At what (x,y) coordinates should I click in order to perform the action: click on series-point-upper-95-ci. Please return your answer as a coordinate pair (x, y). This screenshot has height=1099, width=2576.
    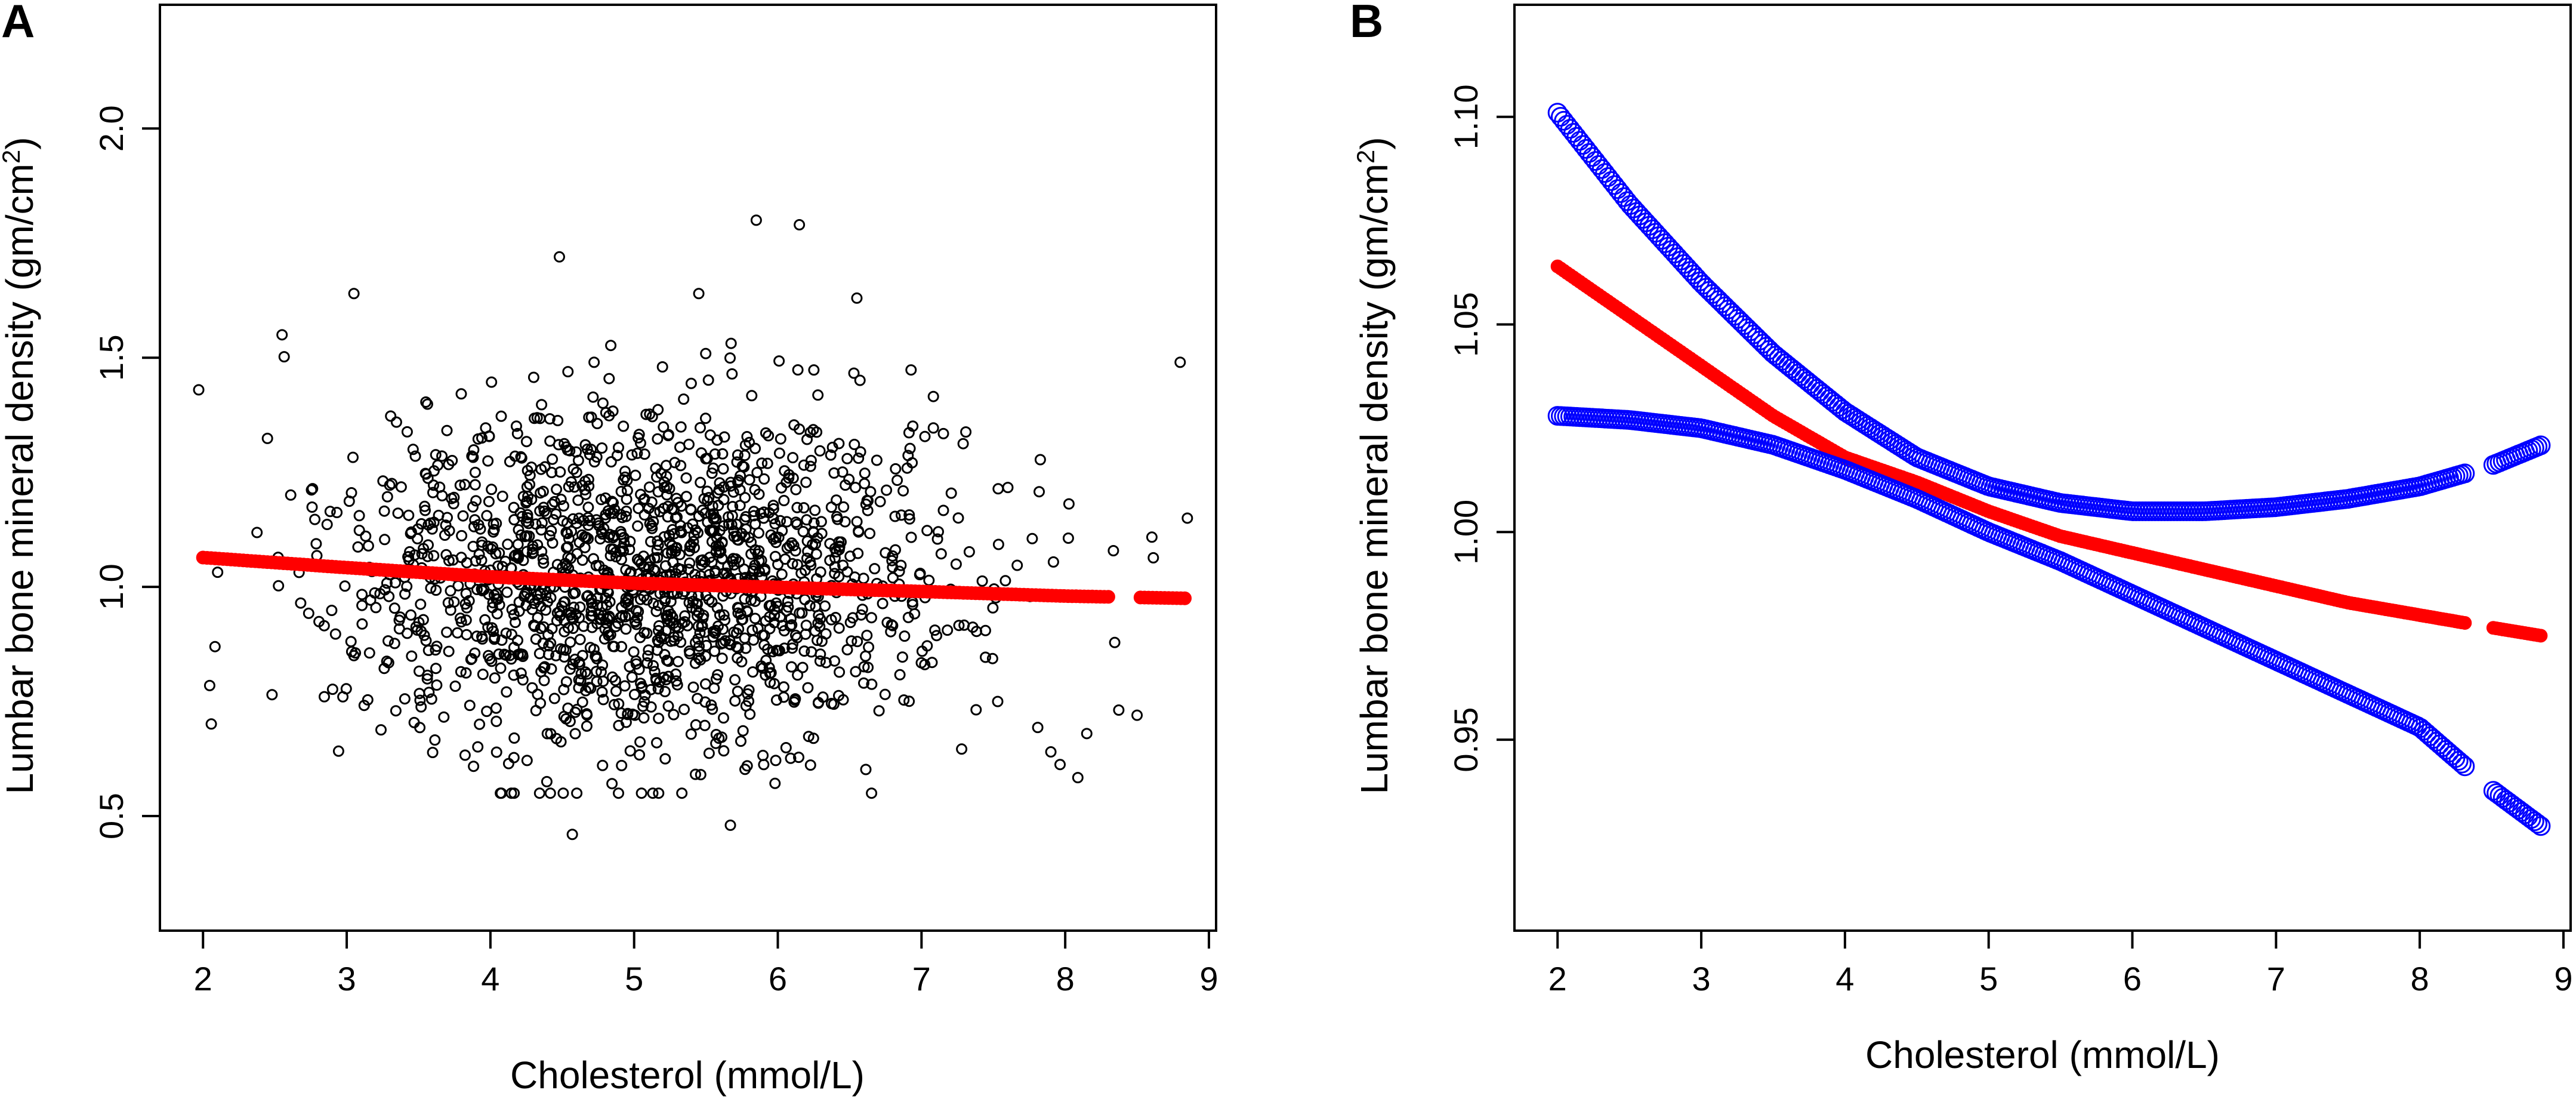
    Looking at the image, I should click on (2465, 473).